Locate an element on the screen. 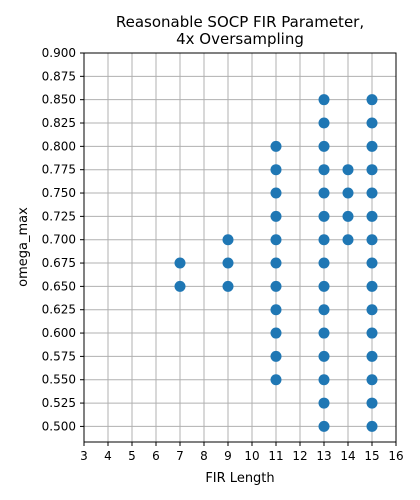 The width and height of the screenshot is (420, 500). y-tick-label: 0.500 is located at coordinates (59, 426).